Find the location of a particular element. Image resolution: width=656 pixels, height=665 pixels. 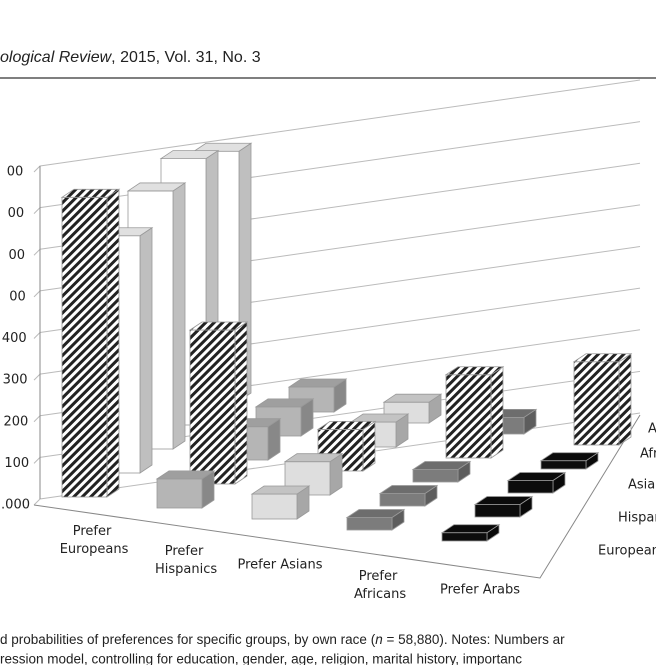

legend-label: European is located at coordinates (627, 551).